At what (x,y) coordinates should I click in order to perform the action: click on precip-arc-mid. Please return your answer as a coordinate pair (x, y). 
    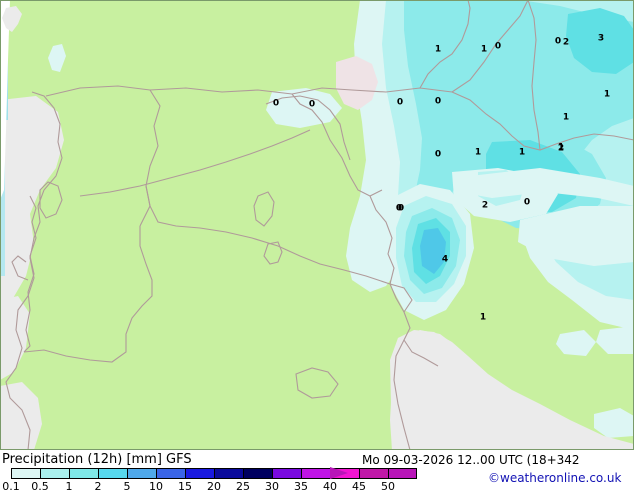
    Looking at the image, I should click on (552, 187).